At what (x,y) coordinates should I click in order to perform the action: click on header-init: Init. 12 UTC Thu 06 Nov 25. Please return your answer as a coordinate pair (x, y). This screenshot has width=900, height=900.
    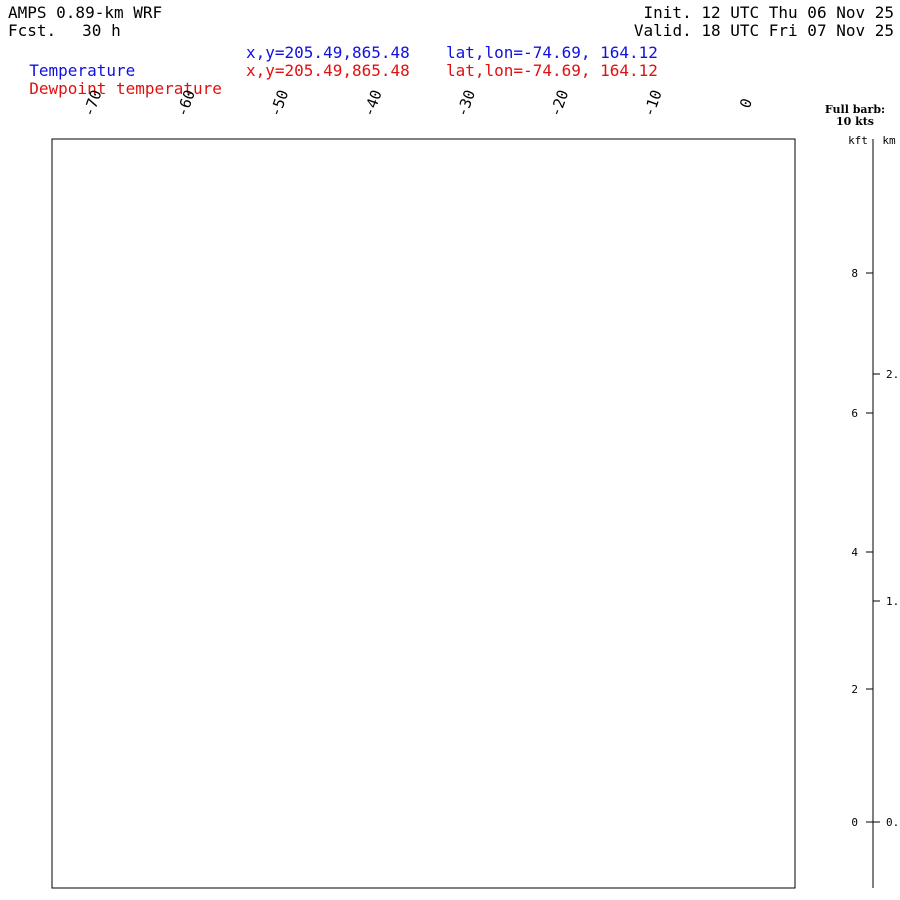
    Looking at the image, I should click on (769, 13).